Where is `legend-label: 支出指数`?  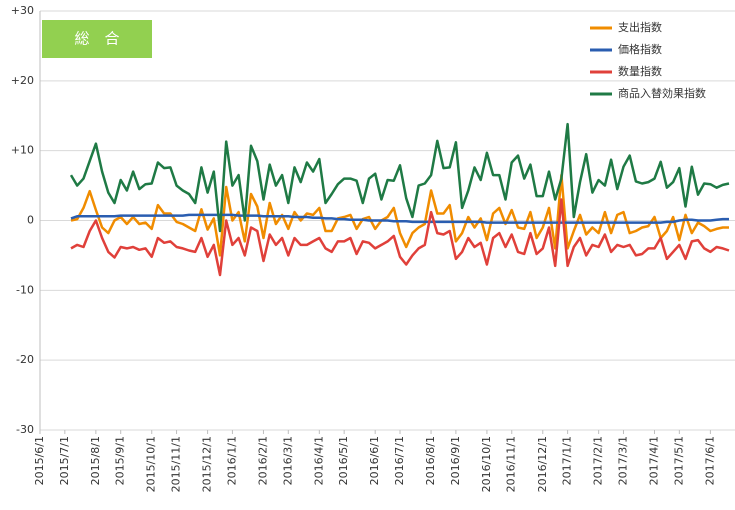 legend-label: 支出指数 is located at coordinates (640, 27).